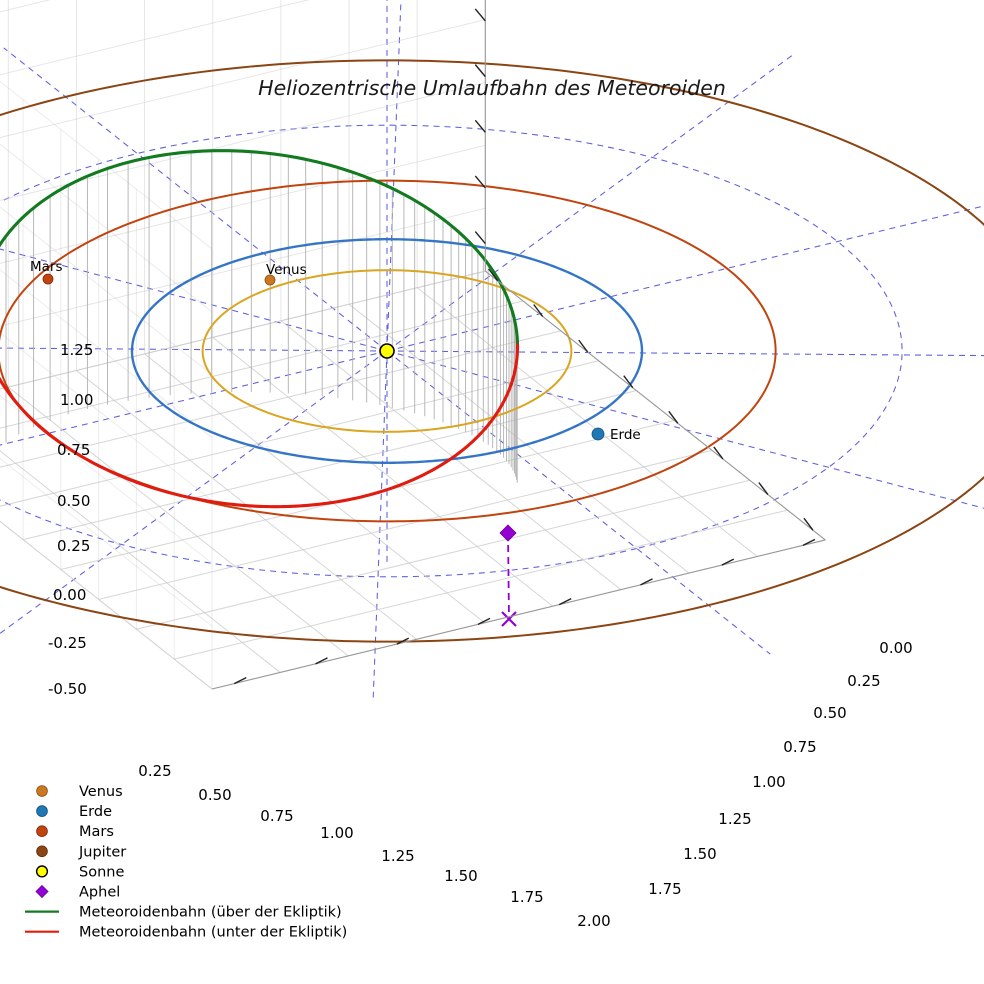  I want to click on legend-label: Jupiter, so click(102, 852).